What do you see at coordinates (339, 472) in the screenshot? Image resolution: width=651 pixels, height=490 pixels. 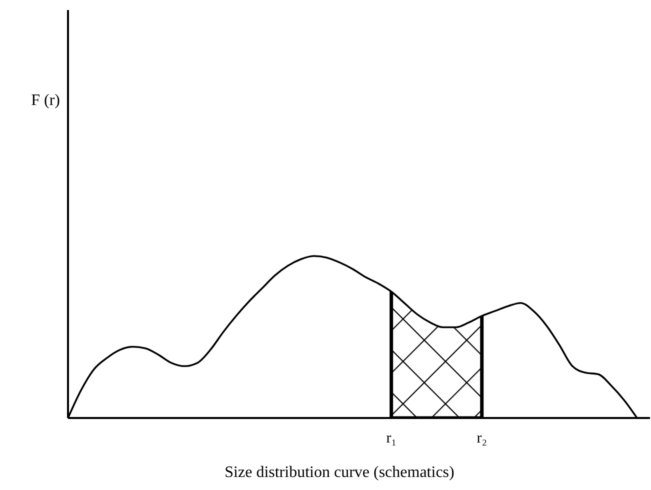 I see `x-axis-title: Size distribution curve (schematics)` at bounding box center [339, 472].